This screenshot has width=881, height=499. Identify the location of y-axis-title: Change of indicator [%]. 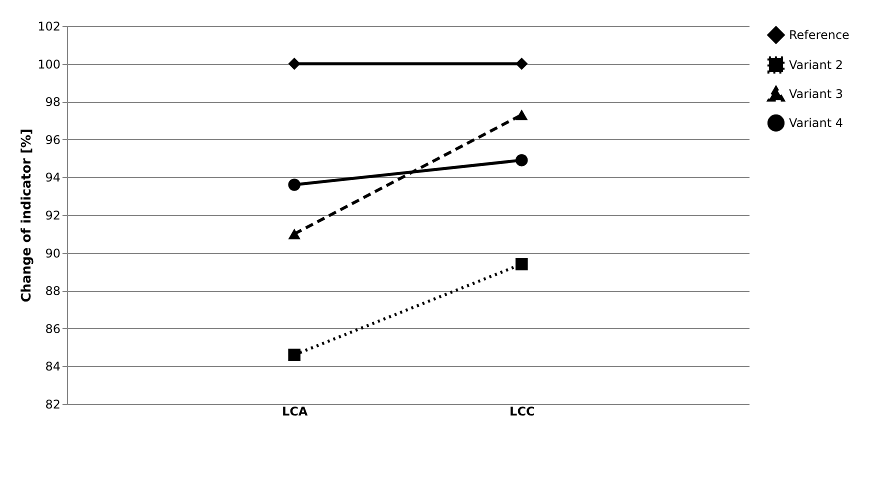
(27, 215).